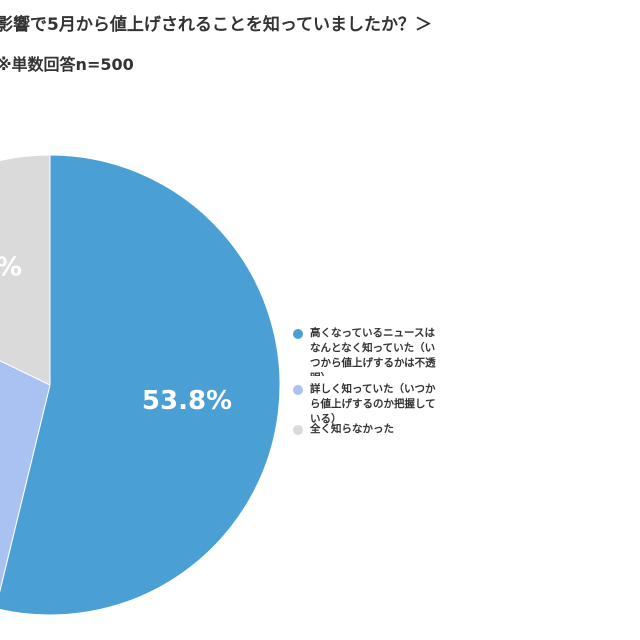 Image resolution: width=640 pixels, height=640 pixels. What do you see at coordinates (67, 64) in the screenshot?
I see `chart-subtitle: ※単数回答n=500` at bounding box center [67, 64].